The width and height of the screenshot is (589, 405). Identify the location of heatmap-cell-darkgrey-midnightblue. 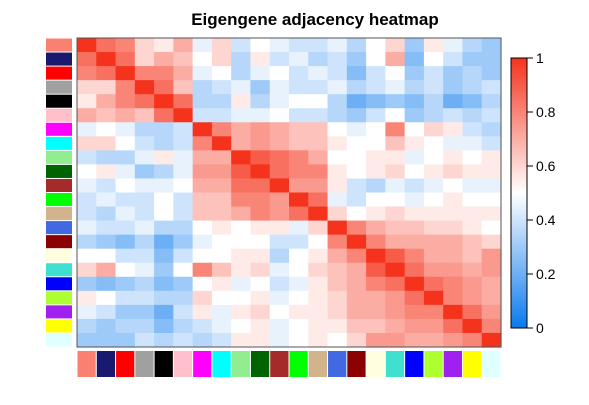
(106, 87).